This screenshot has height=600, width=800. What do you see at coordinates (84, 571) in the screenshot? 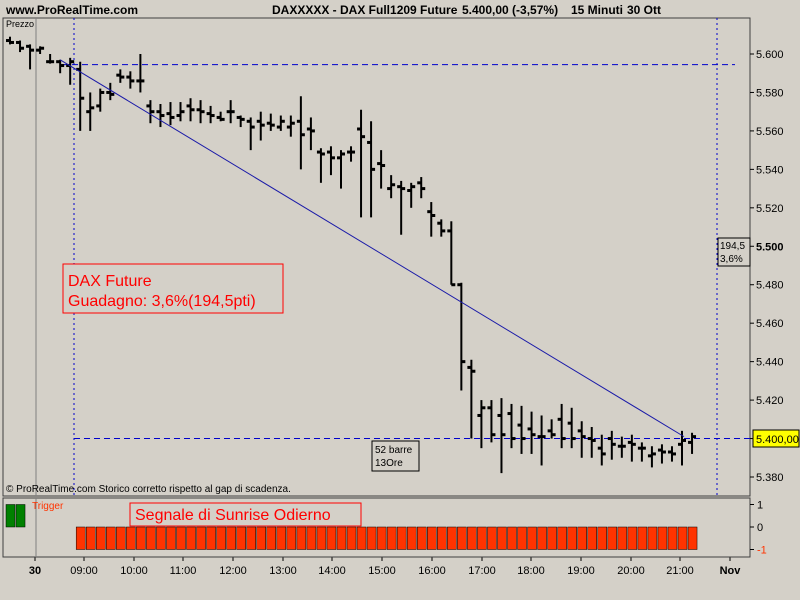
I see `x-tick-label: 09:00` at bounding box center [84, 571].